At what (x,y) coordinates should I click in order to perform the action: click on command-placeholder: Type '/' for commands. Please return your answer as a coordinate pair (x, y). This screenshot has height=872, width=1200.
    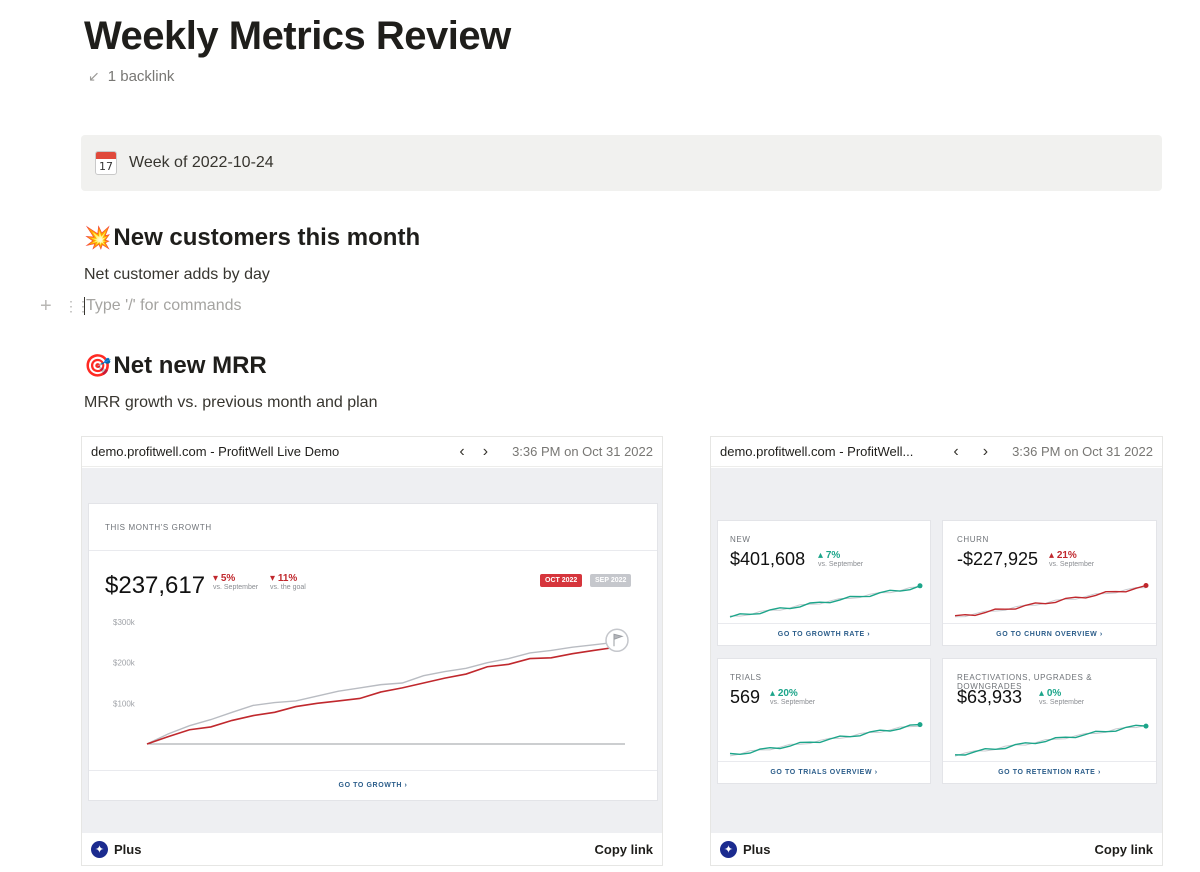
    Looking at the image, I should click on (164, 305).